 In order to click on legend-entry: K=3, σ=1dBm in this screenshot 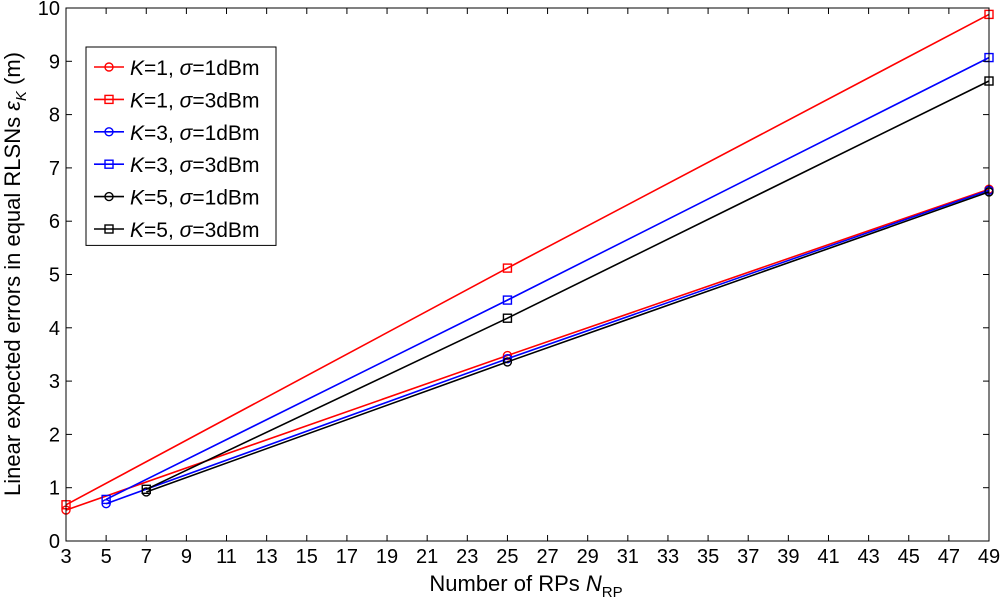, I will do `click(176, 133)`.